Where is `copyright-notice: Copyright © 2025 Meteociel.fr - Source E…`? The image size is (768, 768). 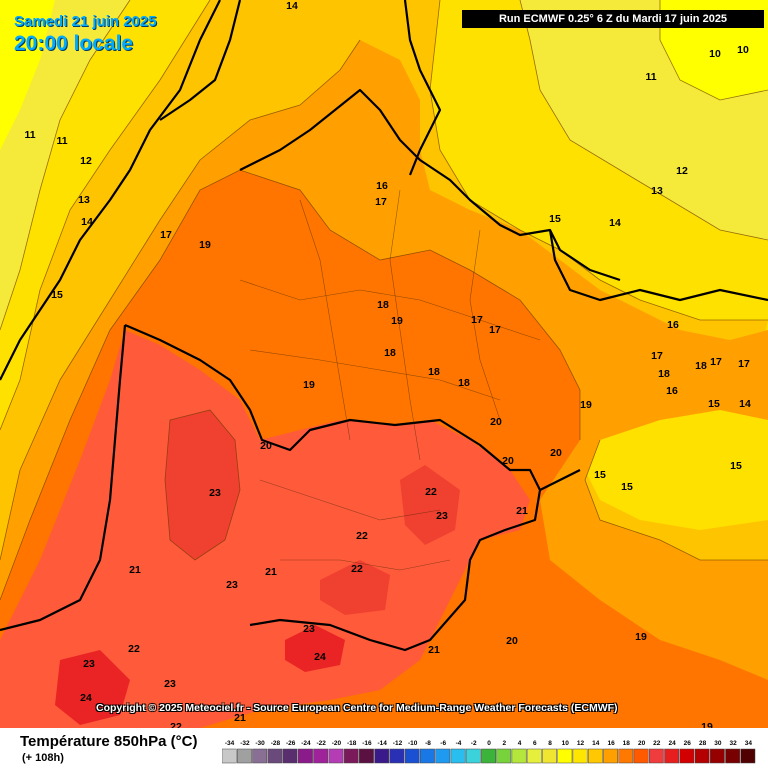
copyright-notice: Copyright © 2025 Meteociel.fr - Source E… is located at coordinates (357, 708).